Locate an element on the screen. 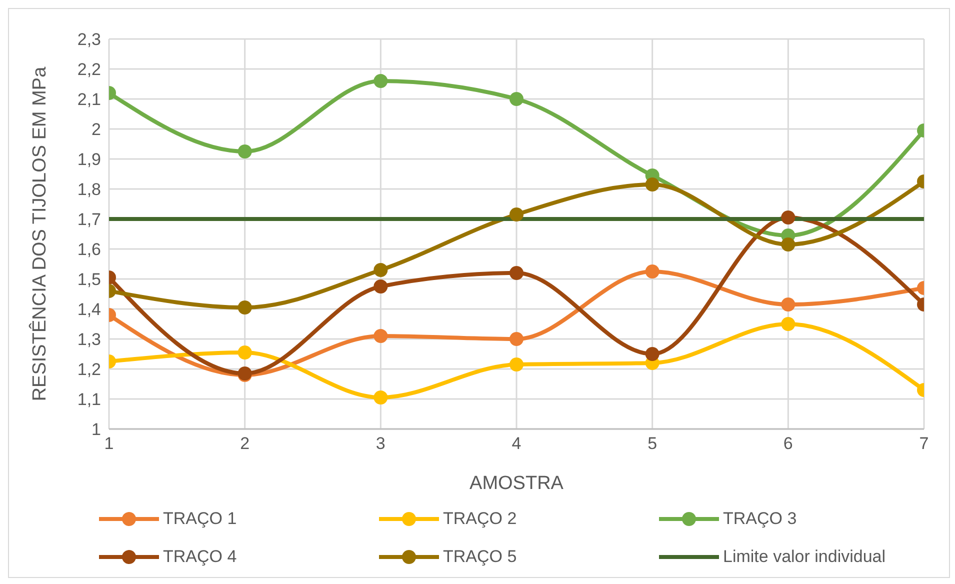  x-tick-label: 7 is located at coordinates (924, 444).